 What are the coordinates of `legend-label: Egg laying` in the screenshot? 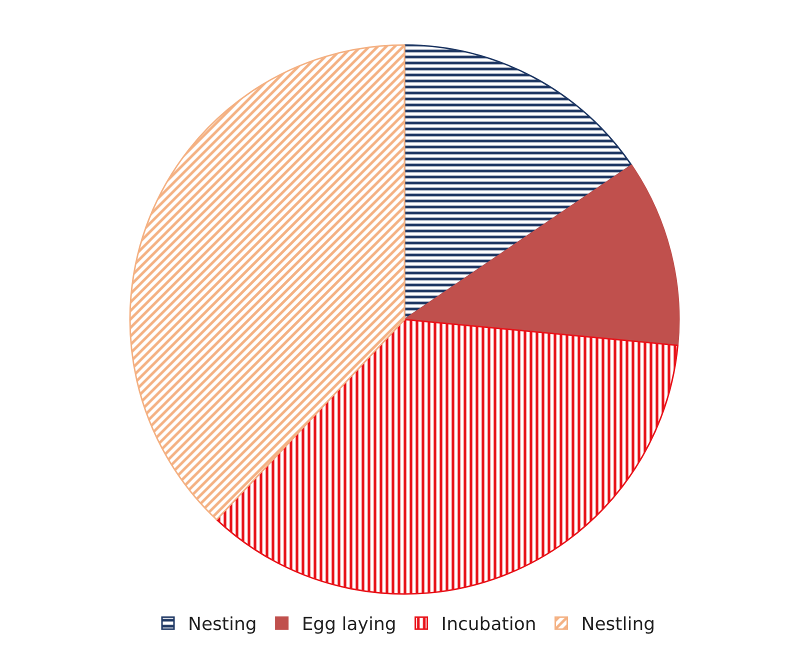 It's located at (349, 625).